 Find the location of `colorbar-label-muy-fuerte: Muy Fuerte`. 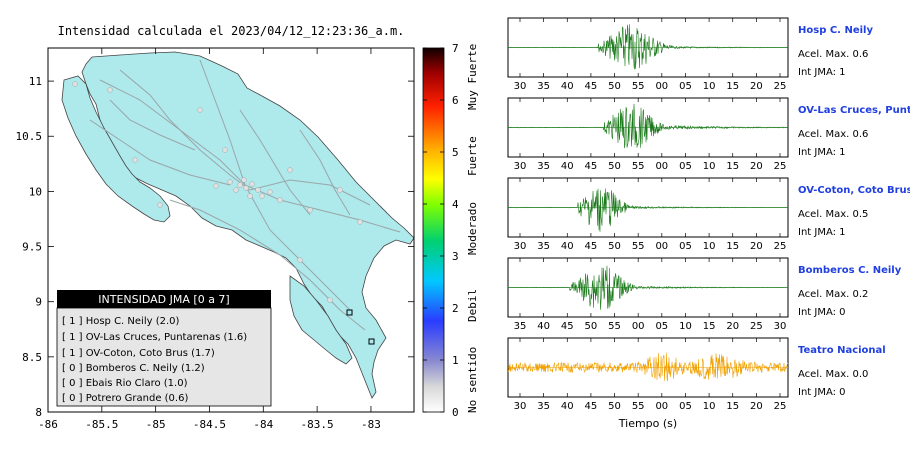

colorbar-label-muy-fuerte: Muy Fuerte is located at coordinates (472, 77).